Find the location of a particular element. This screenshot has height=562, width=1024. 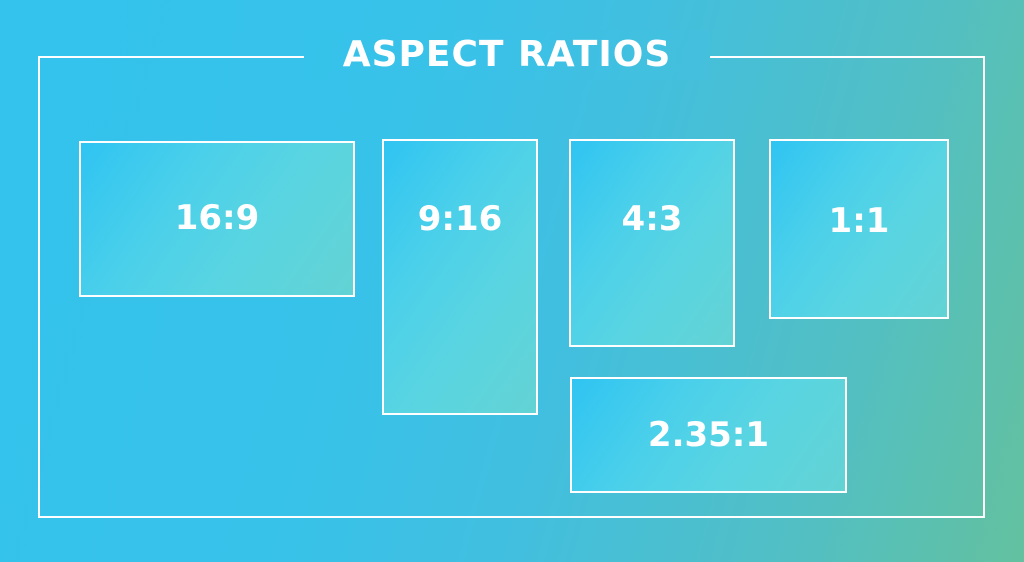

title-background is located at coordinates (507, 55).